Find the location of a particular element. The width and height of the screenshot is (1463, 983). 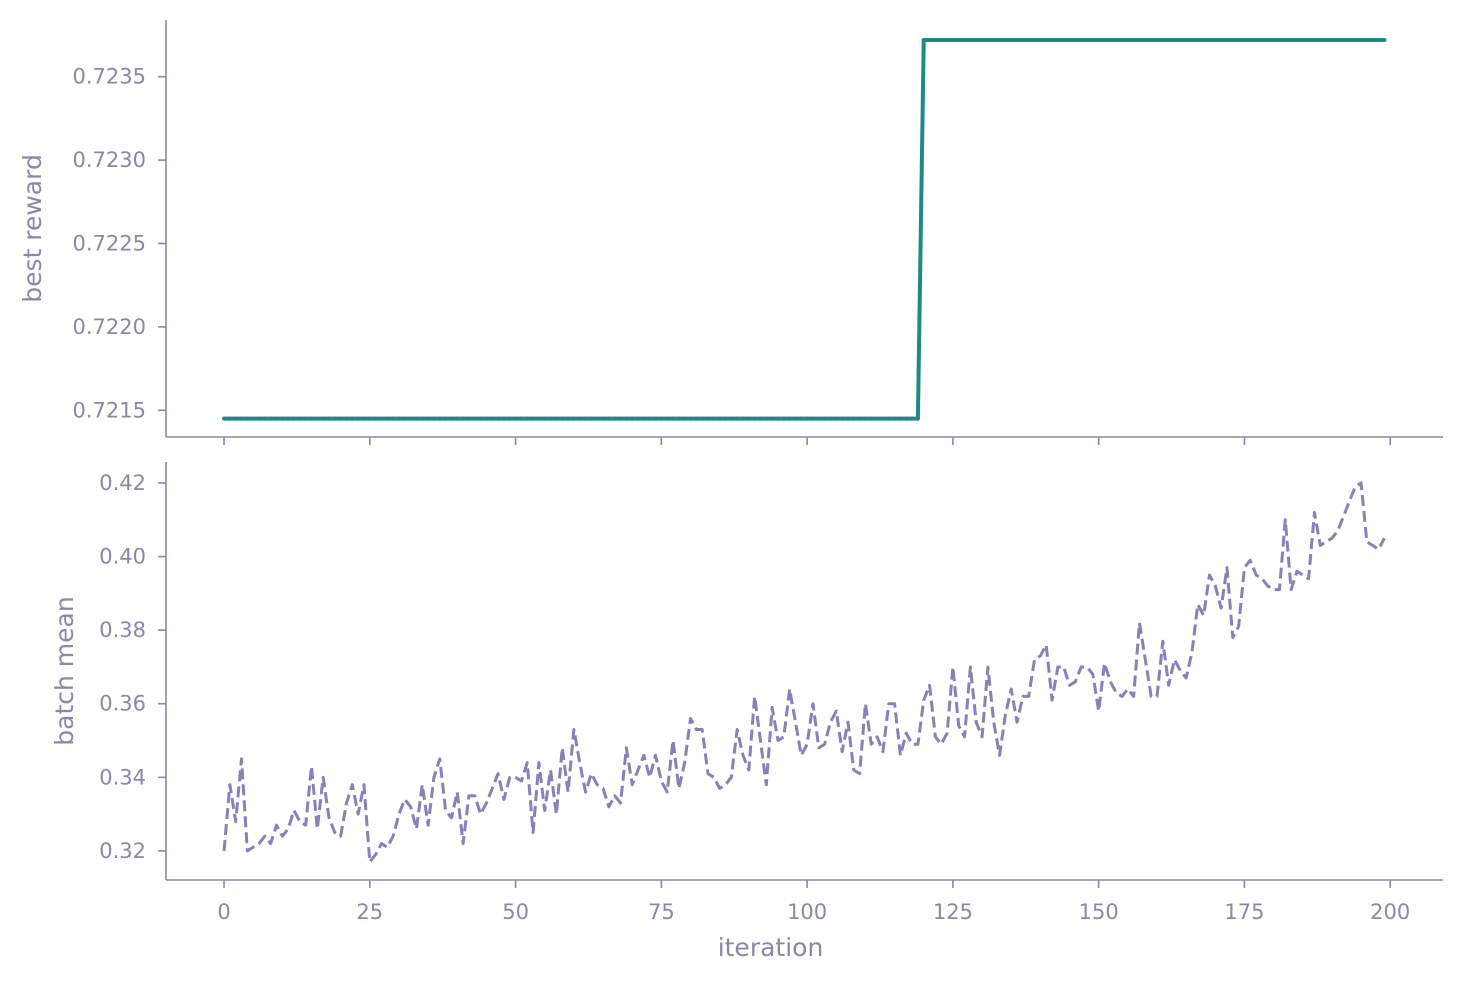

y-tick-label: 0.7220 is located at coordinates (109, 327).